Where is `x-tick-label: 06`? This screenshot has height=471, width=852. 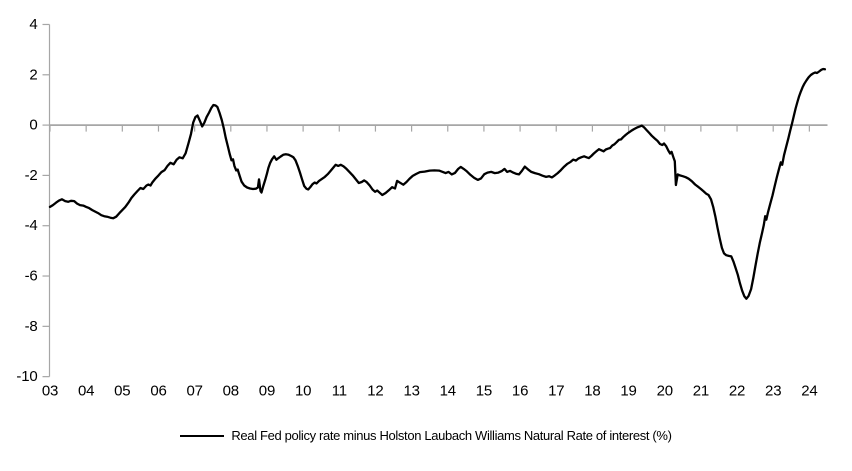 x-tick-label: 06 is located at coordinates (158, 391).